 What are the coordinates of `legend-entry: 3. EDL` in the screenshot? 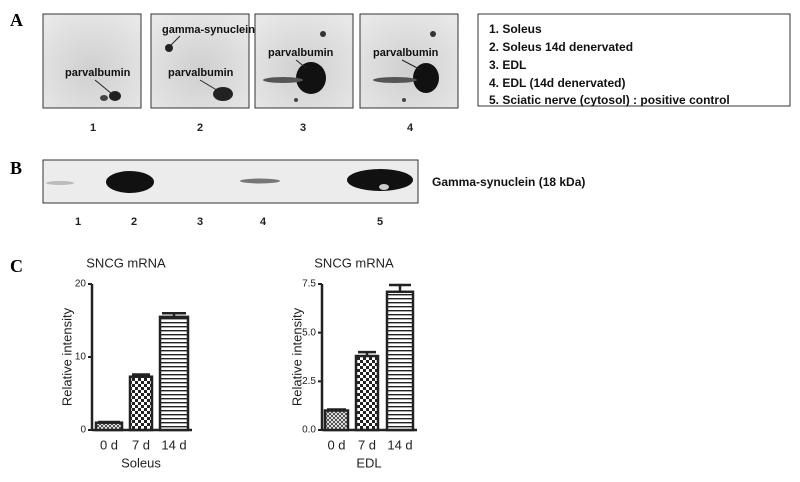 It's located at (507, 65).